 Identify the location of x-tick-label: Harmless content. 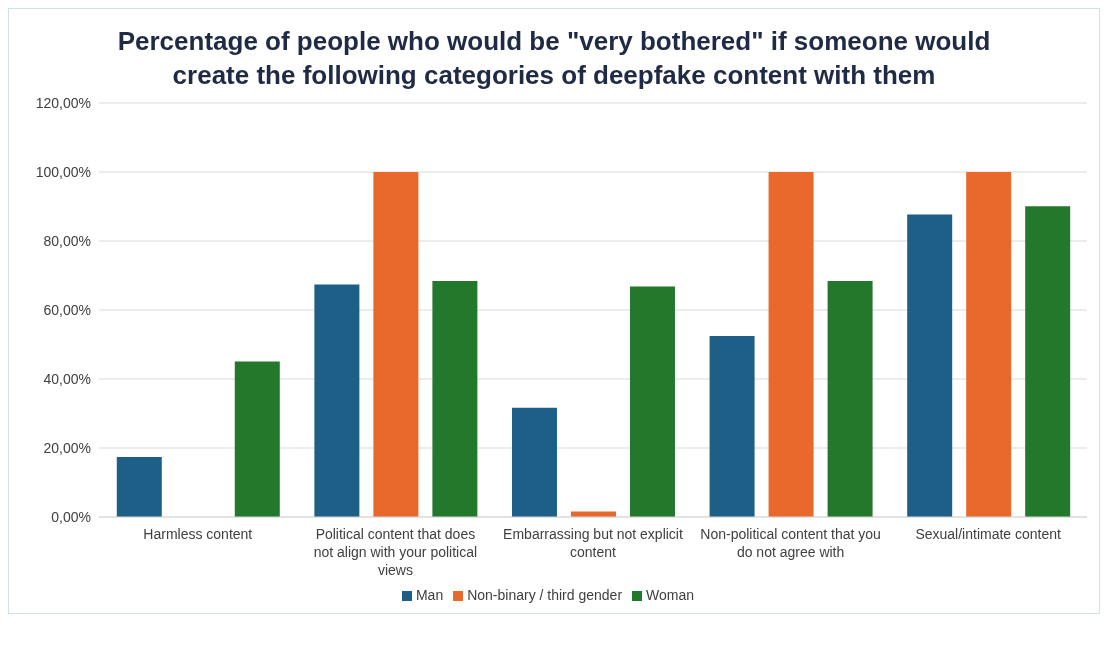
(198, 533).